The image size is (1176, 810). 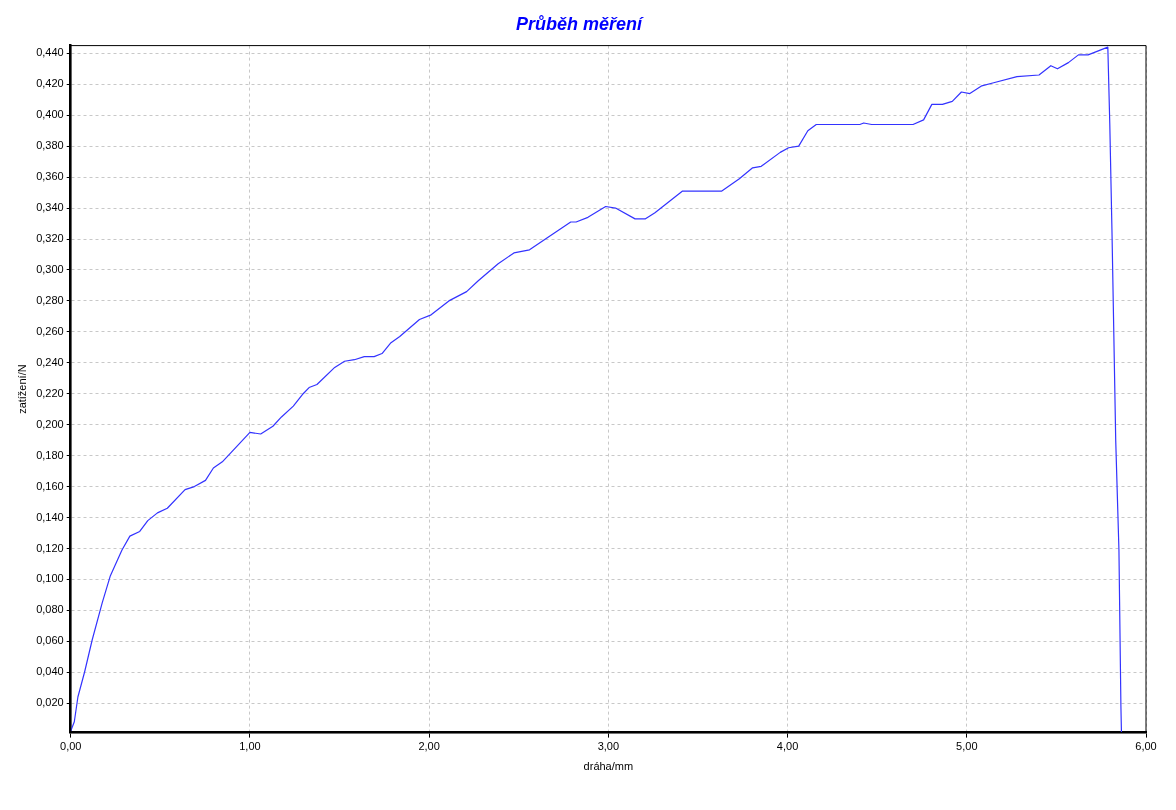 I want to click on y-tick-label: 0,180, so click(x=50, y=454).